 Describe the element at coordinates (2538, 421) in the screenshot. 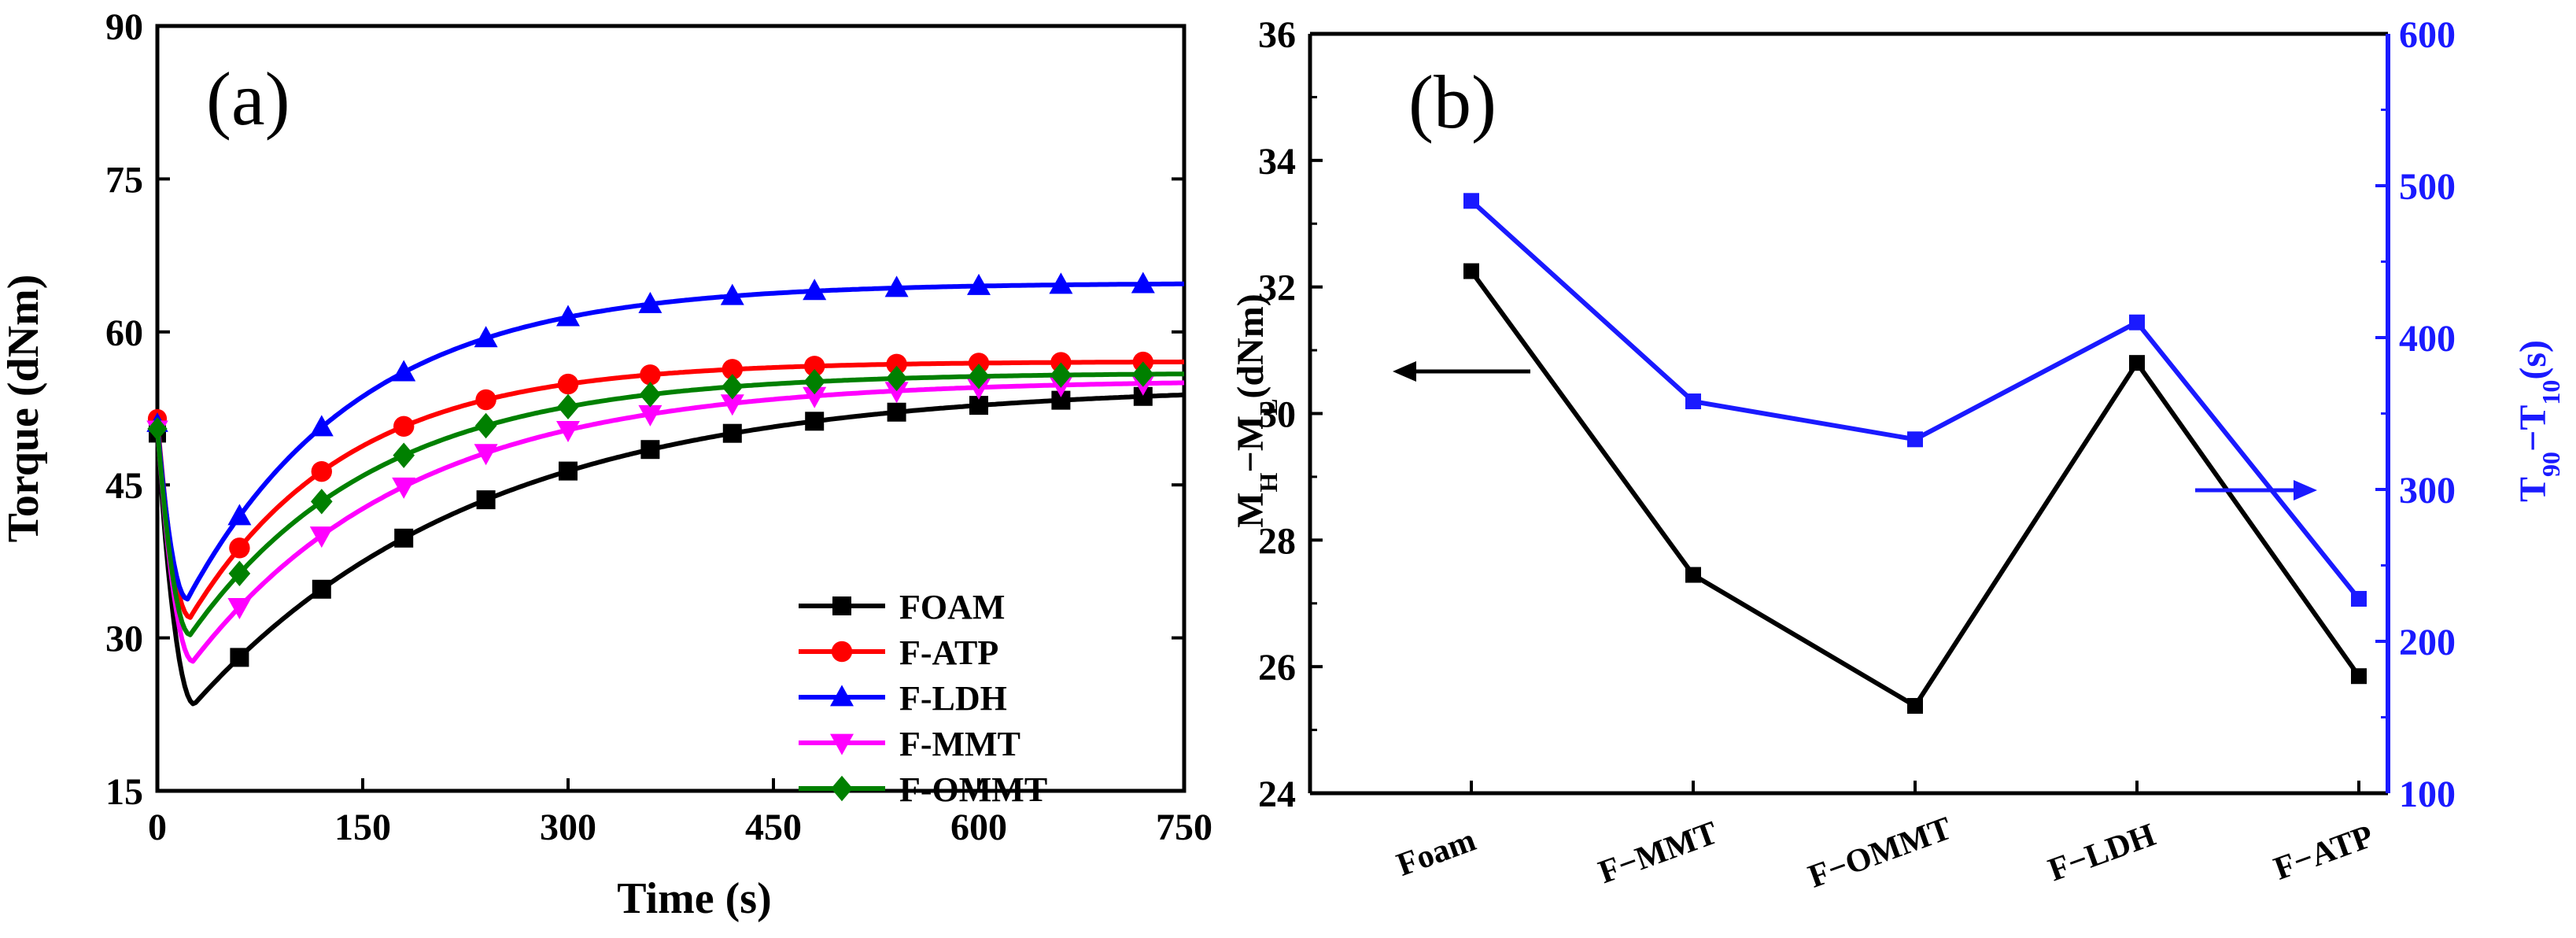

I see `chart-b-right-axis-label: T90−T10(s)` at that location.